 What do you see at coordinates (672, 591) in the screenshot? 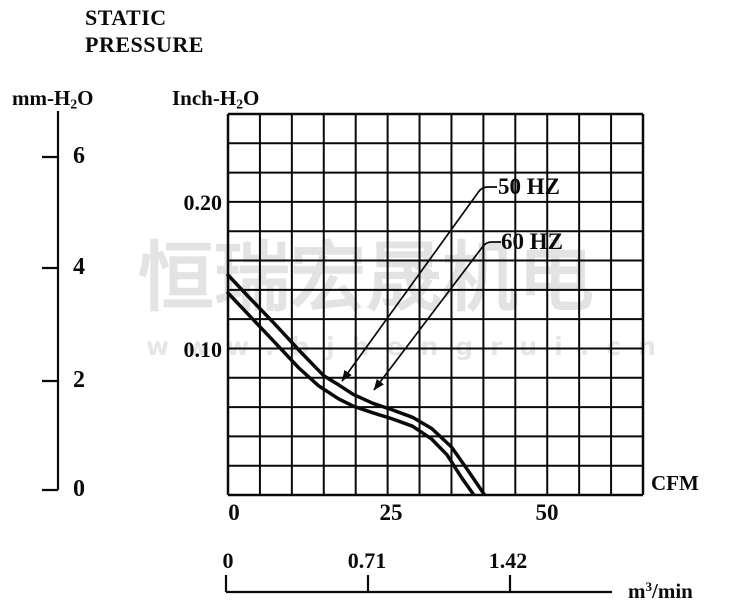
I see `m3-unit-min: /min` at bounding box center [672, 591].